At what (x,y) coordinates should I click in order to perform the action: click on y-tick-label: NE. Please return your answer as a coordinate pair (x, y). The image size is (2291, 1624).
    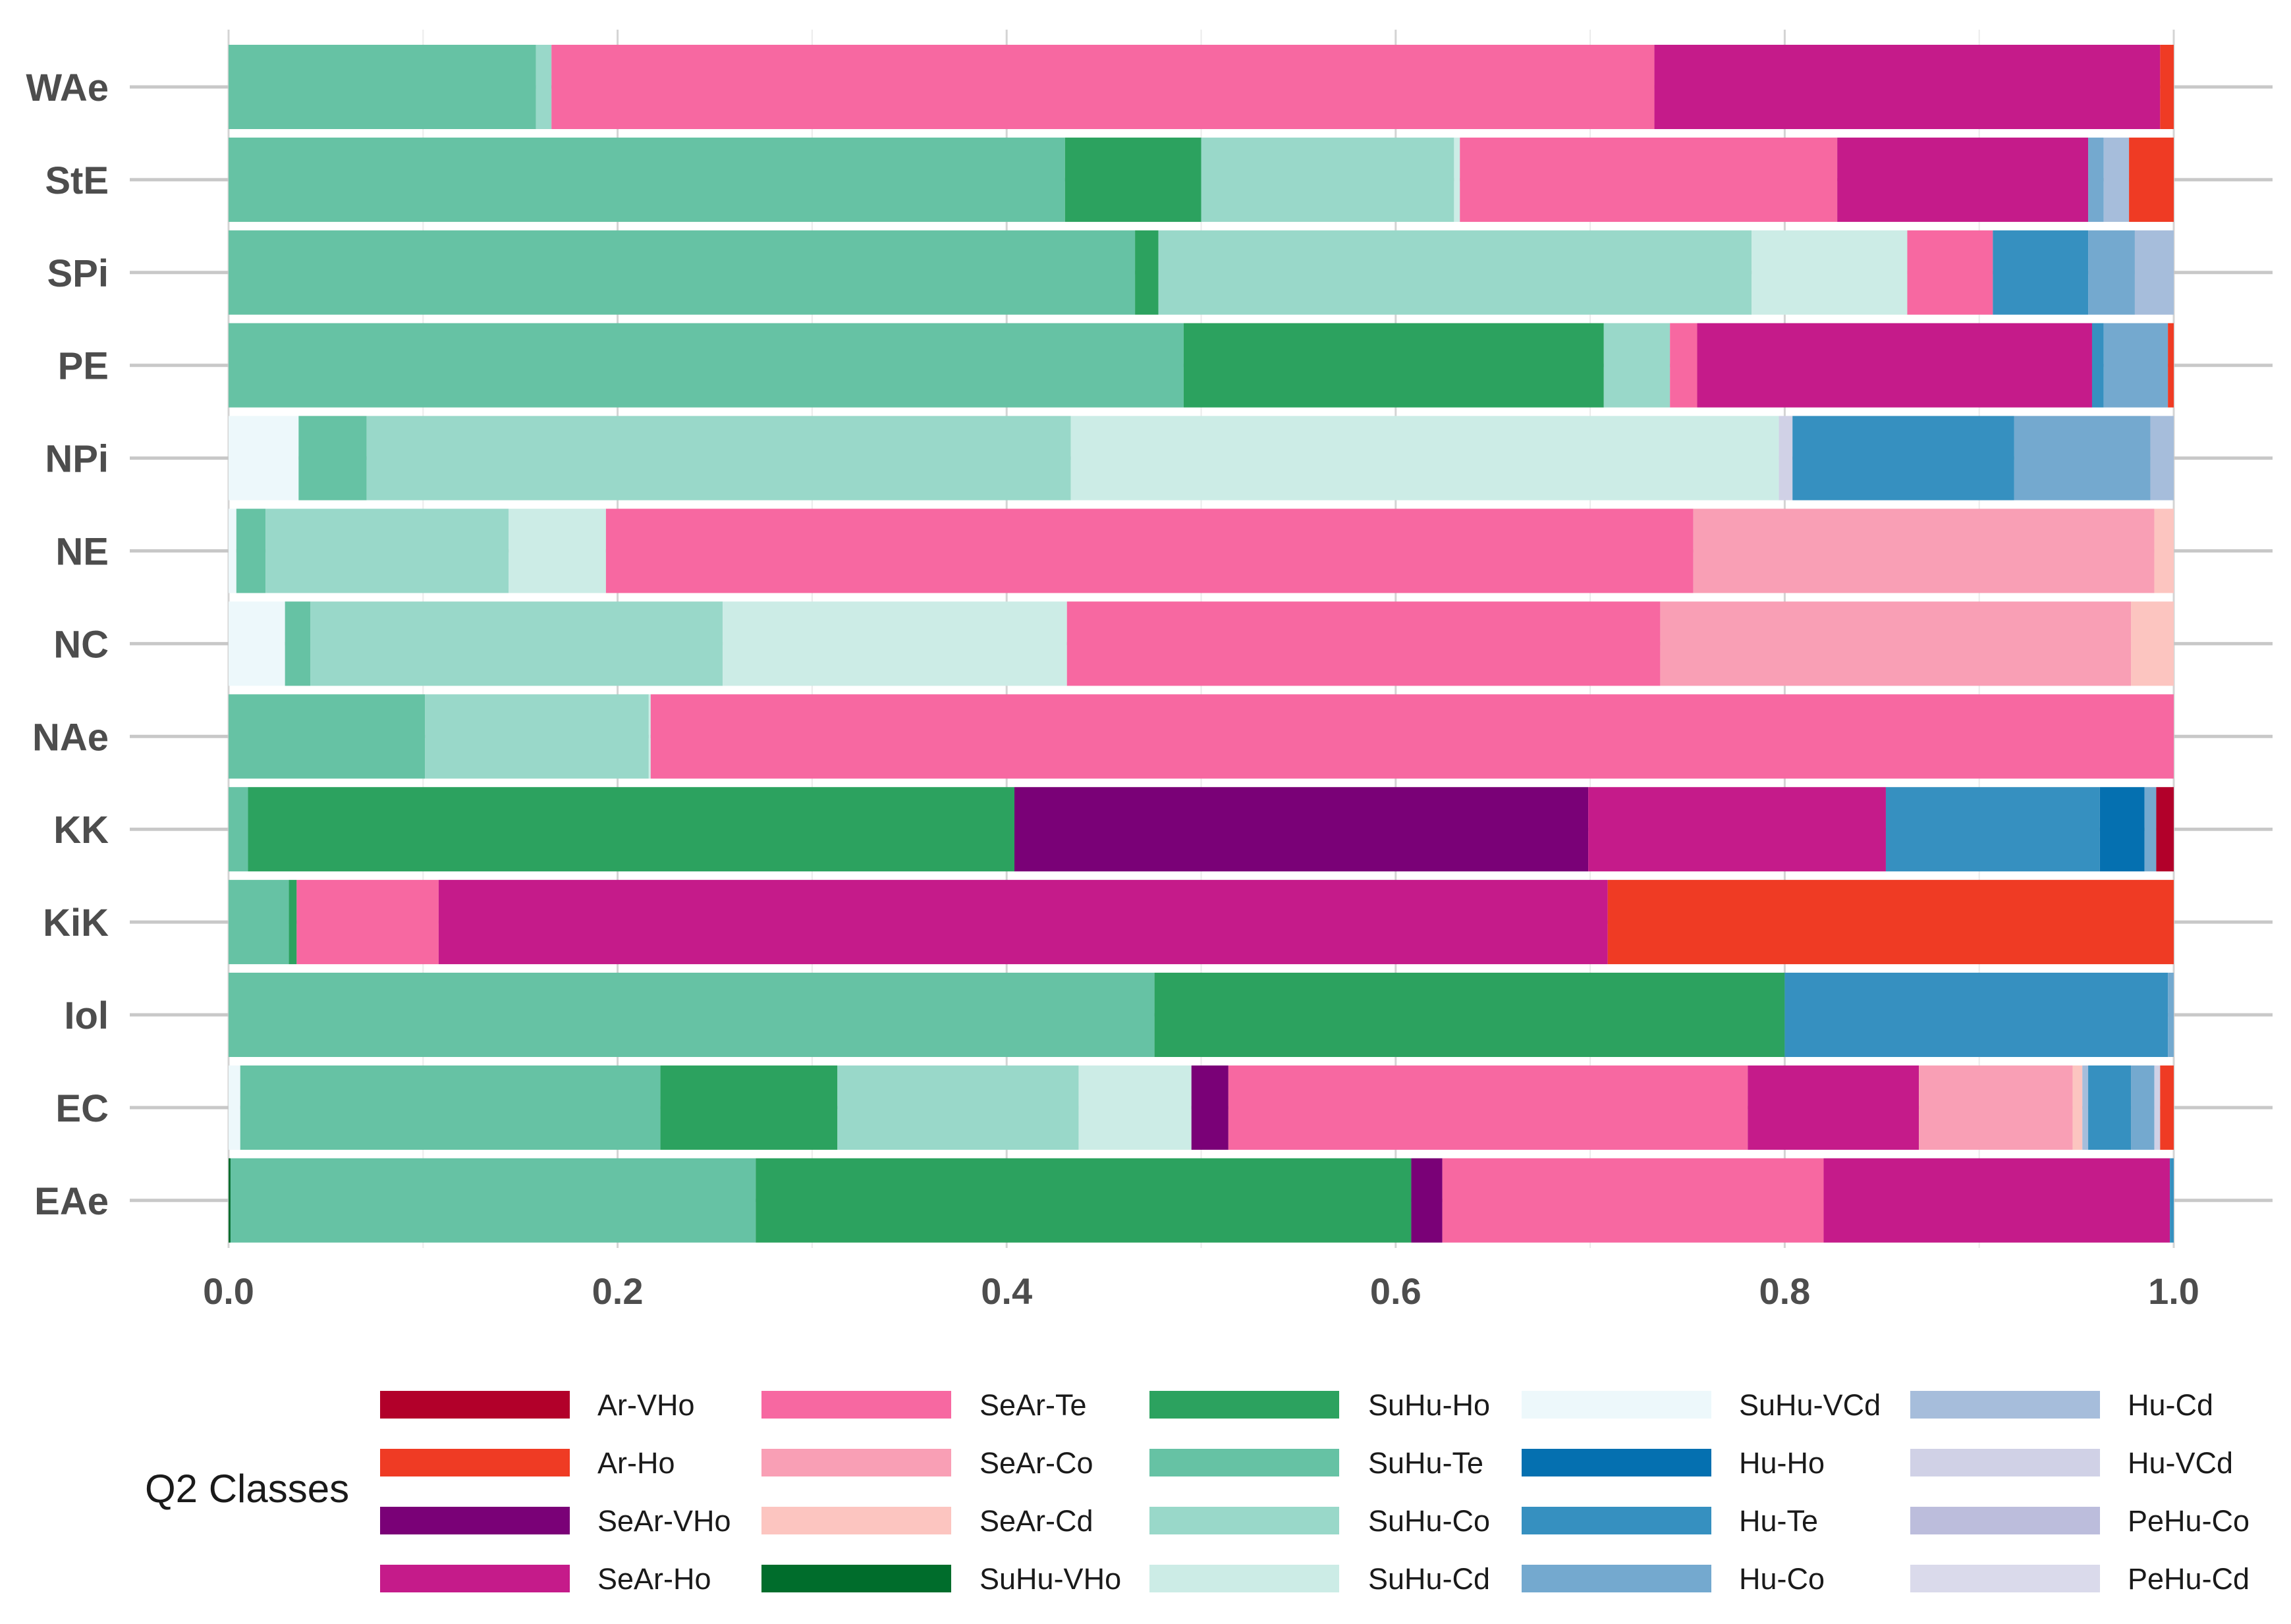
    Looking at the image, I should click on (82, 552).